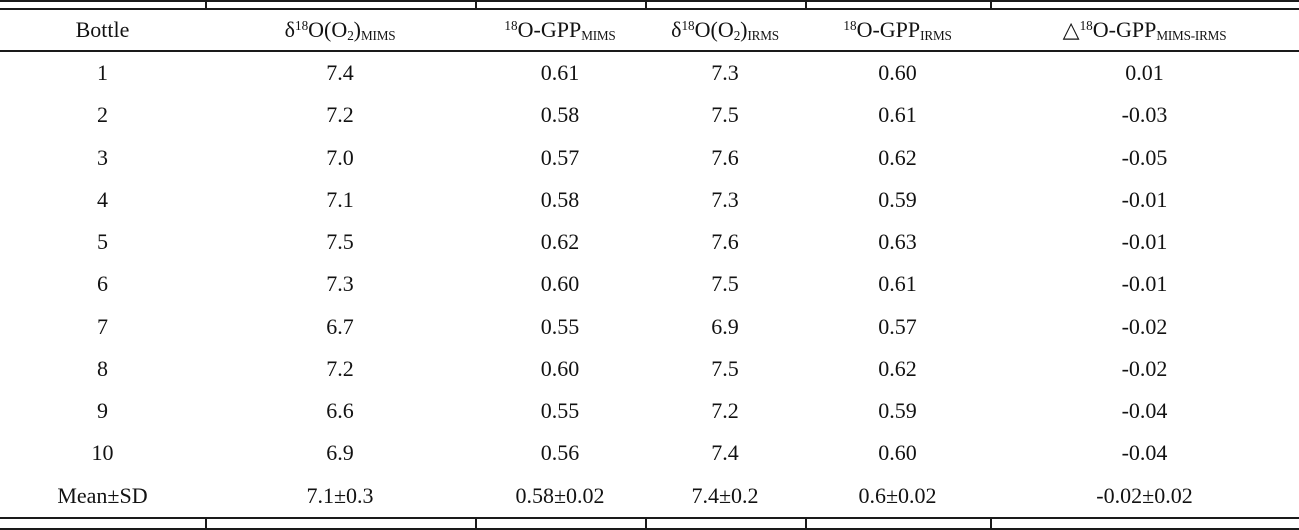 This screenshot has width=1299, height=530. What do you see at coordinates (102, 242) in the screenshot?
I see `table-cell-bottle: 5` at bounding box center [102, 242].